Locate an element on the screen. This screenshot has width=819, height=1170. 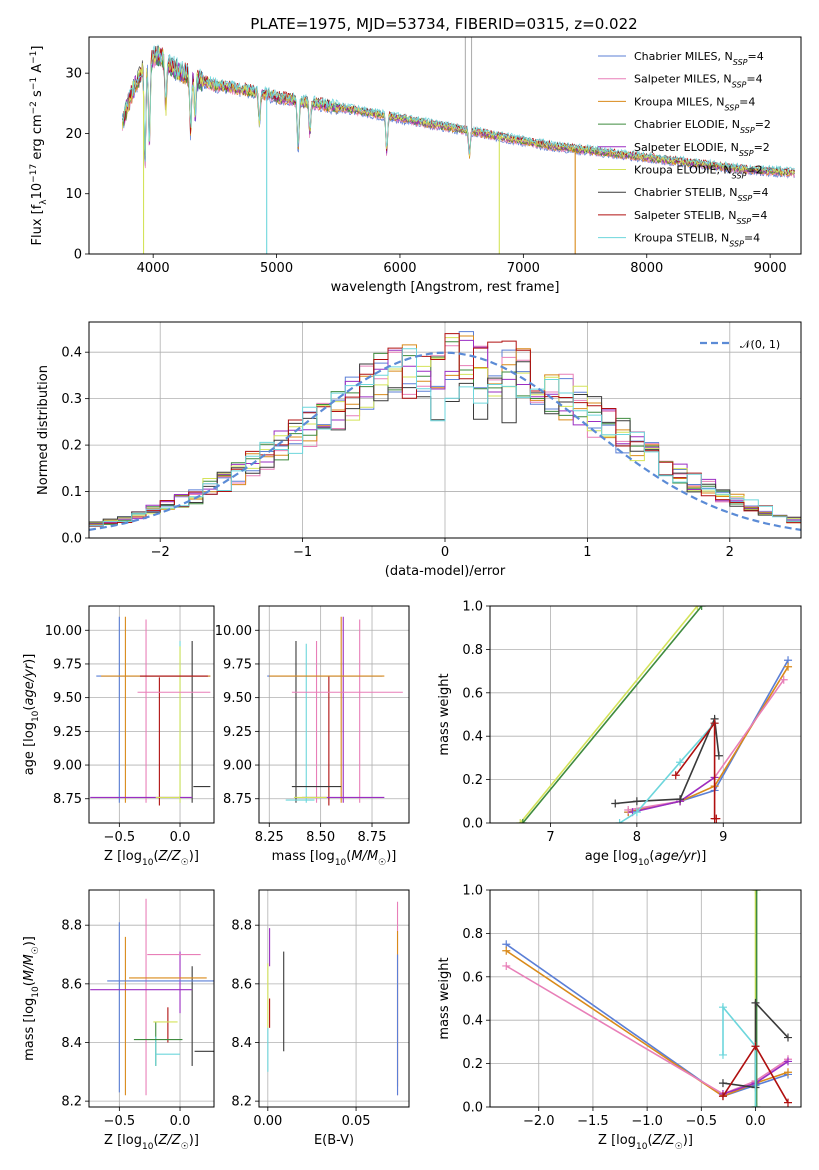
legend-model-name: Salpeter ELODIE is located at coordinates (679, 147).